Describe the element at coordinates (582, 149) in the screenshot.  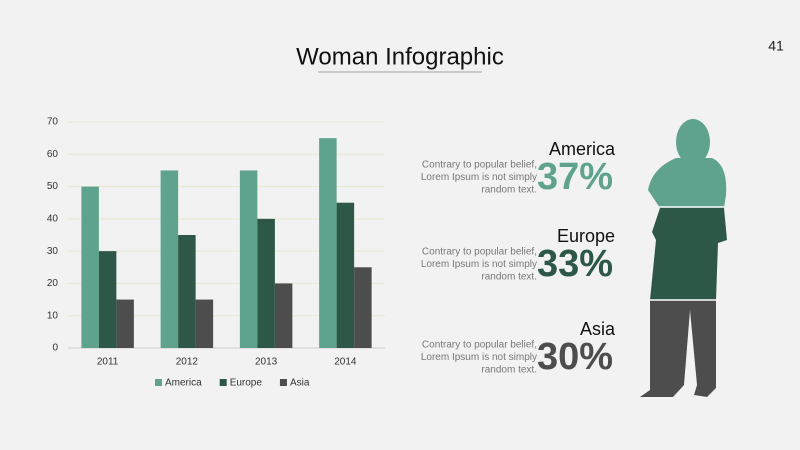
I see `region-name: America` at that location.